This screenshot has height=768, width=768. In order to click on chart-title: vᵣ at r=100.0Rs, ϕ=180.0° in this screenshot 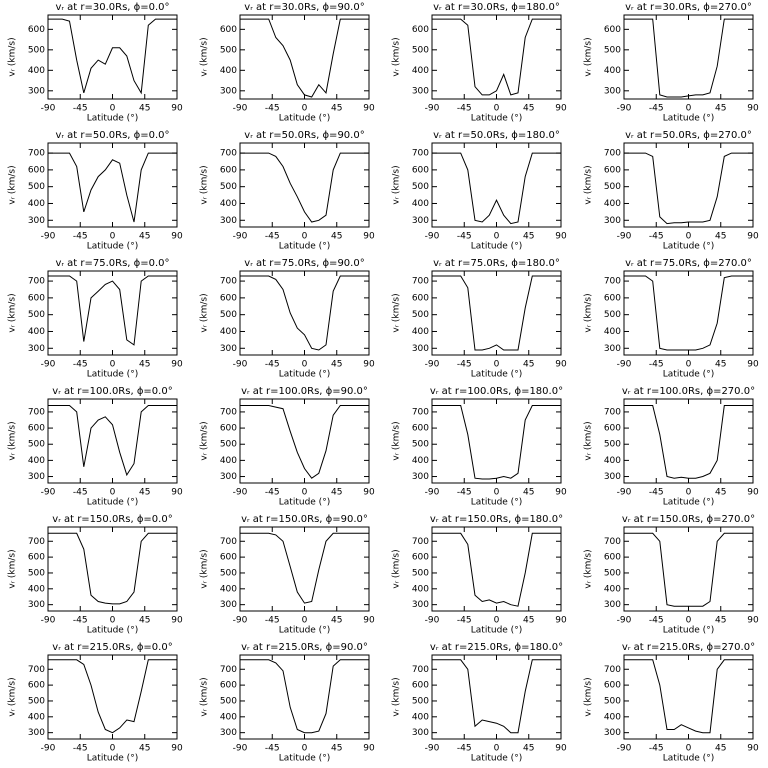, I will do `click(496, 391)`.